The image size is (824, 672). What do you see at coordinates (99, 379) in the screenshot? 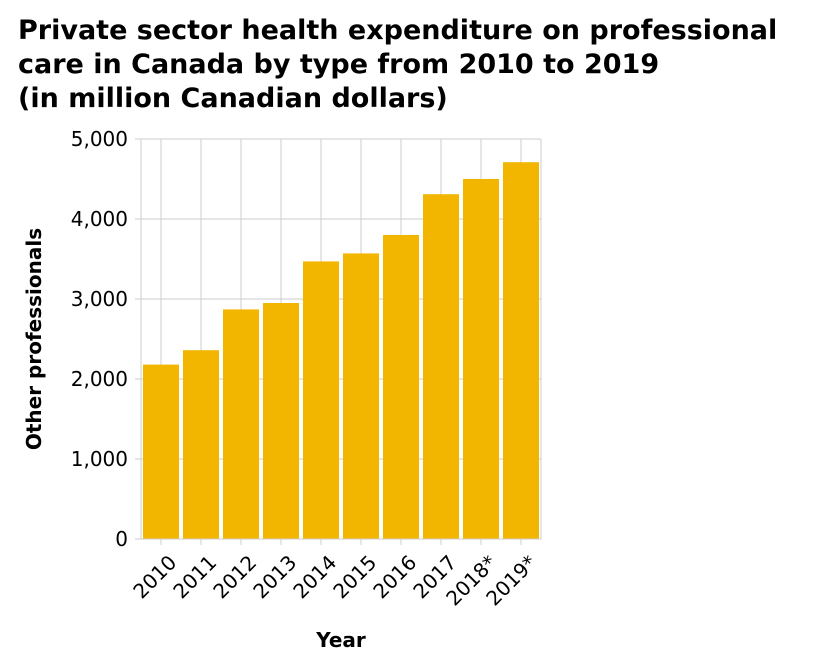
I see `y-tick-label: 2,000` at bounding box center [99, 379].